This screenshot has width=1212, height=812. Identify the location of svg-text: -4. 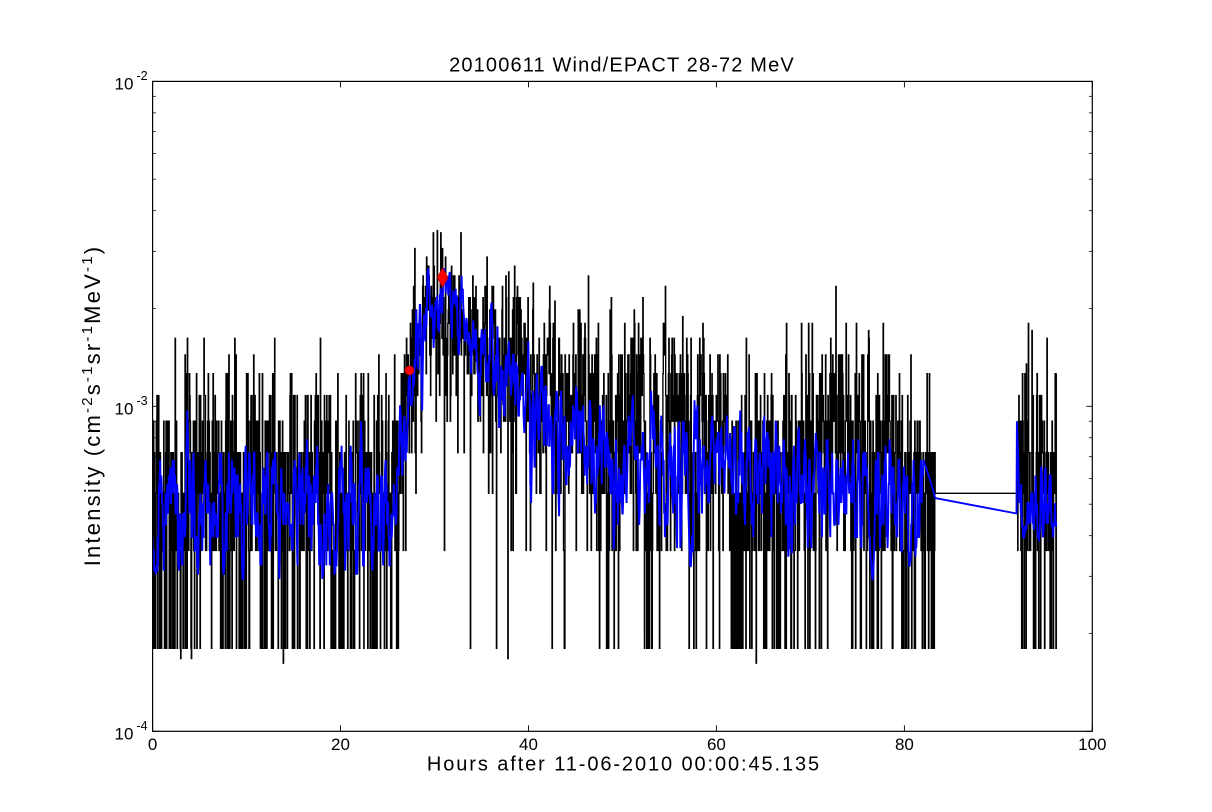
(142, 726).